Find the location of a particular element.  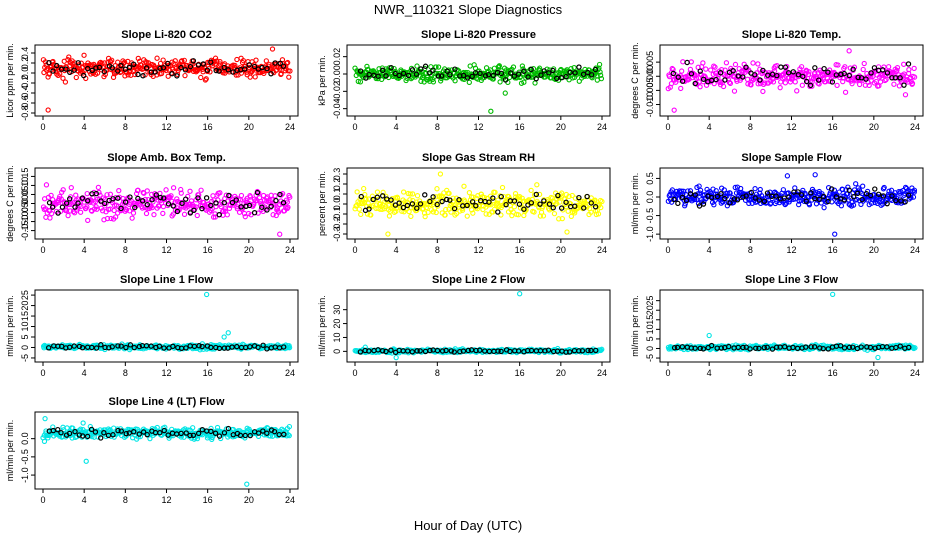

y-tick-label: 0 is located at coordinates (25, 347).